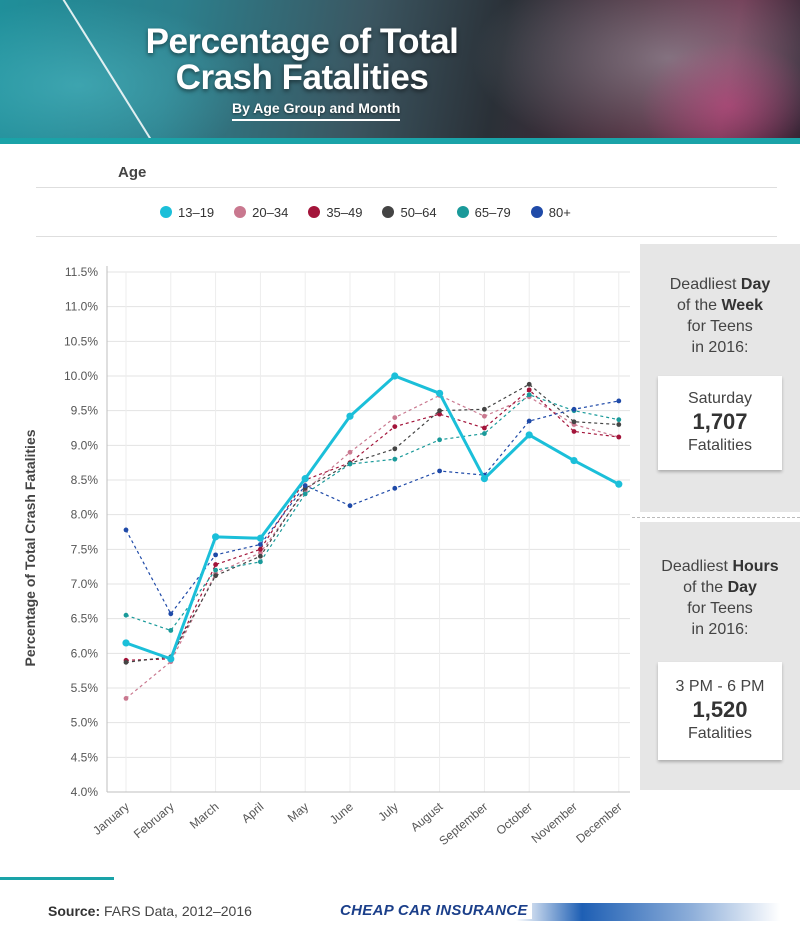 The height and width of the screenshot is (944, 800). Describe the element at coordinates (85, 480) in the screenshot. I see `y-tick-label: 8.5%` at that location.